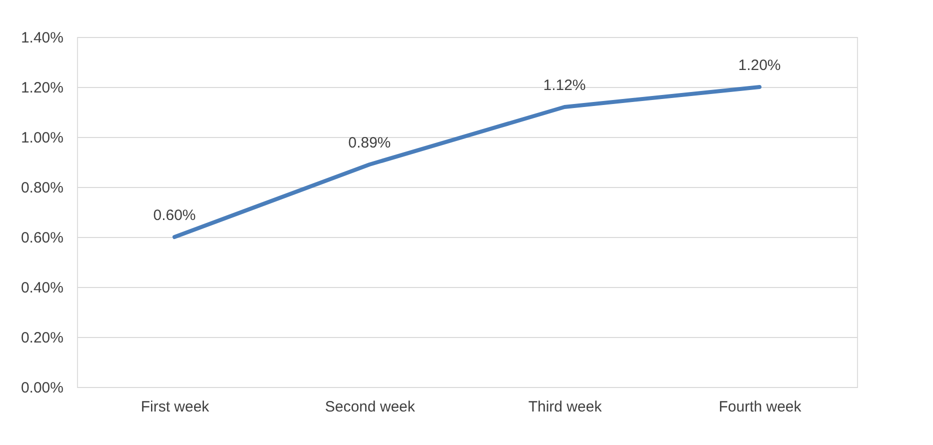 This screenshot has width=933, height=445. Describe the element at coordinates (42, 238) in the screenshot. I see `y-tick-label: 0.60%` at that location.